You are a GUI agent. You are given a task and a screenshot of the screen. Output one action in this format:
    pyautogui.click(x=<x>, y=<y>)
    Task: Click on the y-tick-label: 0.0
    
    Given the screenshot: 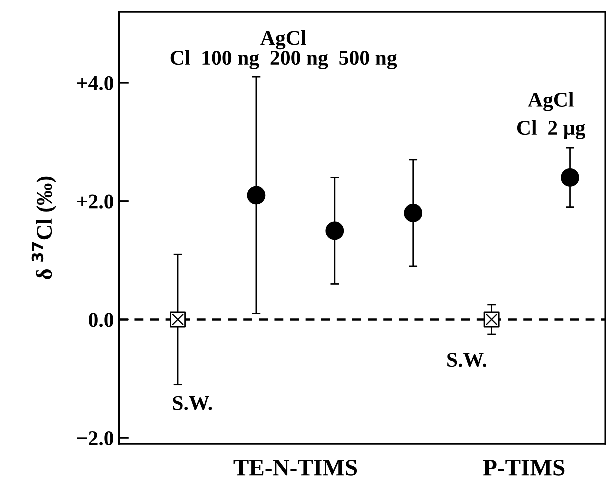 What is the action you would take?
    pyautogui.click(x=101, y=320)
    